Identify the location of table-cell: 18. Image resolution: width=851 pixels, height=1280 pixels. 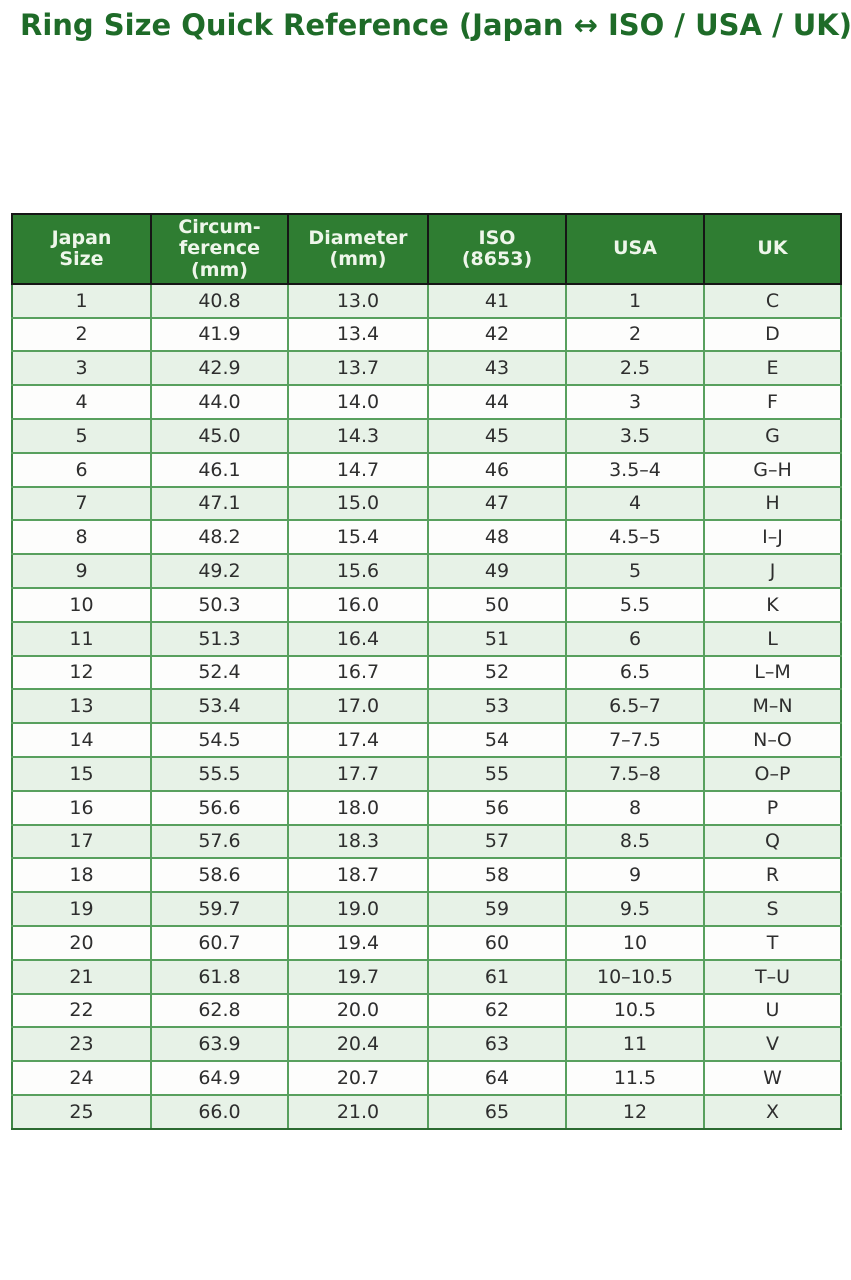
(81, 875).